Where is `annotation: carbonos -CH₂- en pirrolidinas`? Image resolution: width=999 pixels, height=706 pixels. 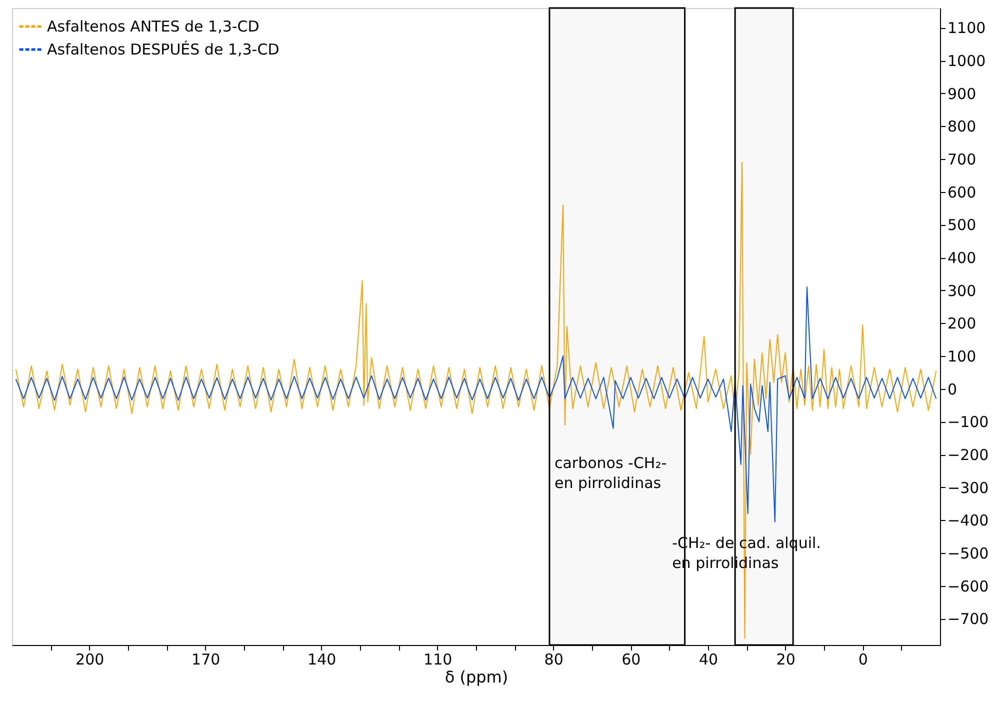 annotation: carbonos -CH₂- en pirrolidinas is located at coordinates (610, 473).